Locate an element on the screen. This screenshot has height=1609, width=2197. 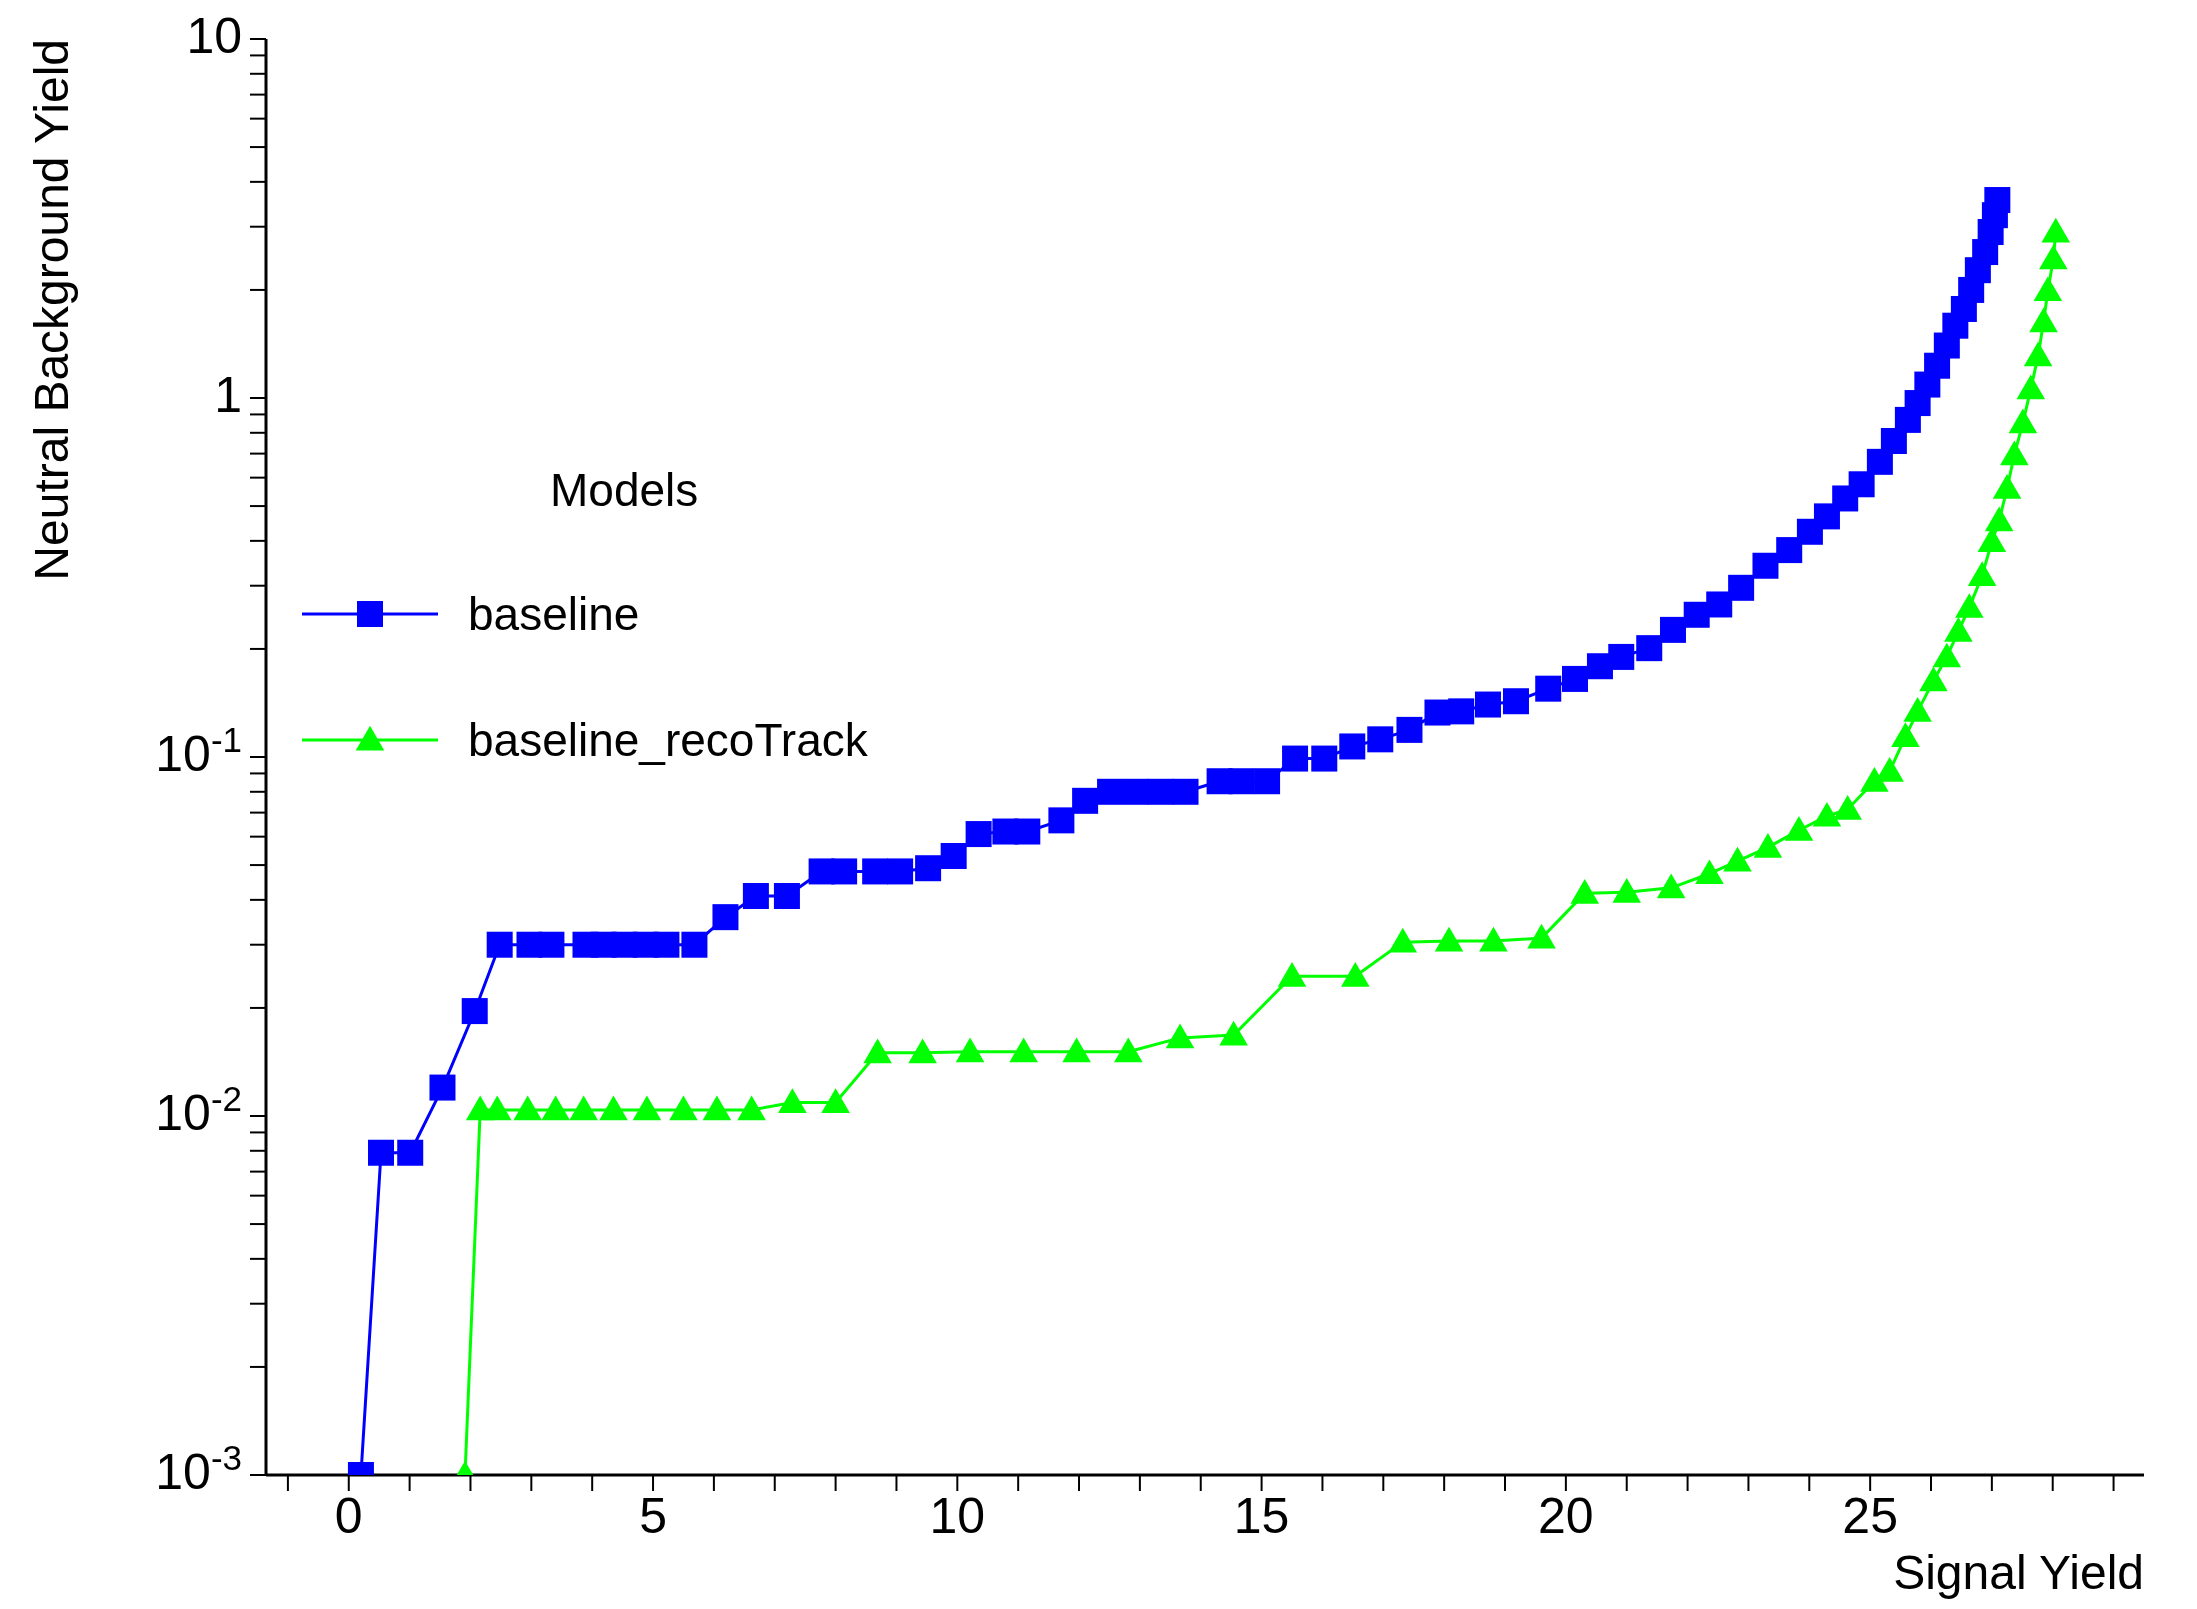
y-tick-label: 1 is located at coordinates (228, 395).